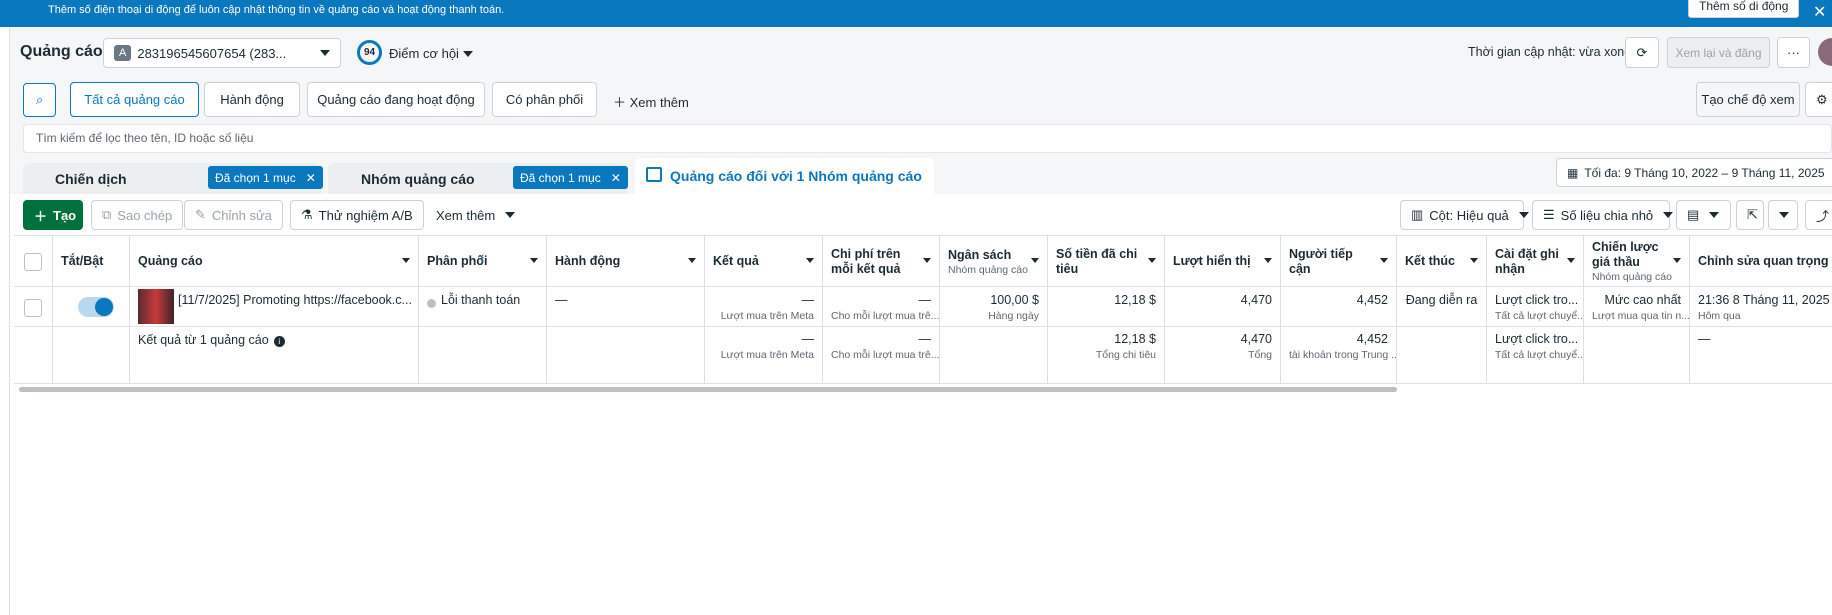 This screenshot has height=615, width=1832. I want to click on table-cell: 12,18 $, so click(1106, 306).